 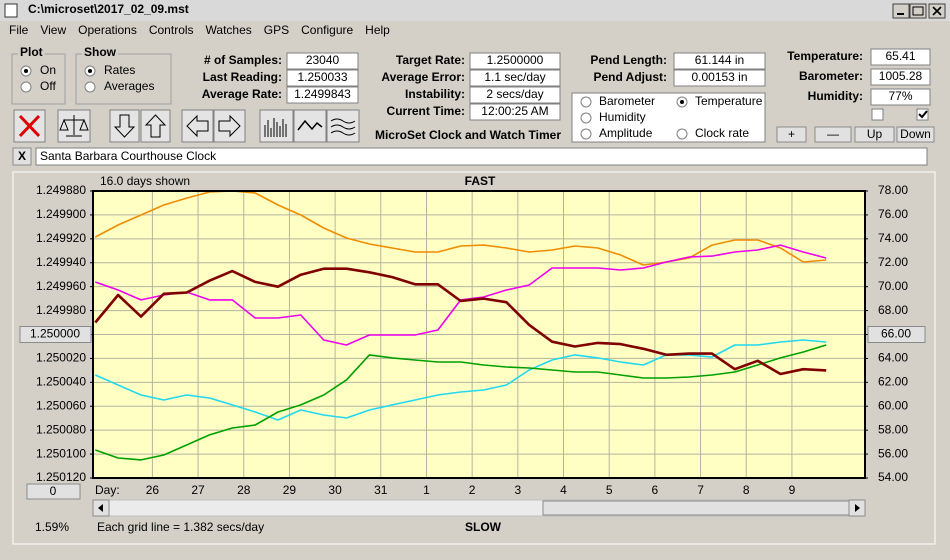 I want to click on menu-item: Watches, so click(x=229, y=30).